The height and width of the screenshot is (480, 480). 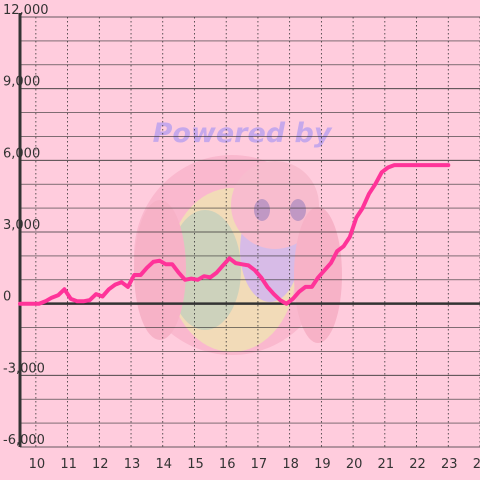 What do you see at coordinates (195, 464) in the screenshot?
I see `x-tick-label: 15` at bounding box center [195, 464].